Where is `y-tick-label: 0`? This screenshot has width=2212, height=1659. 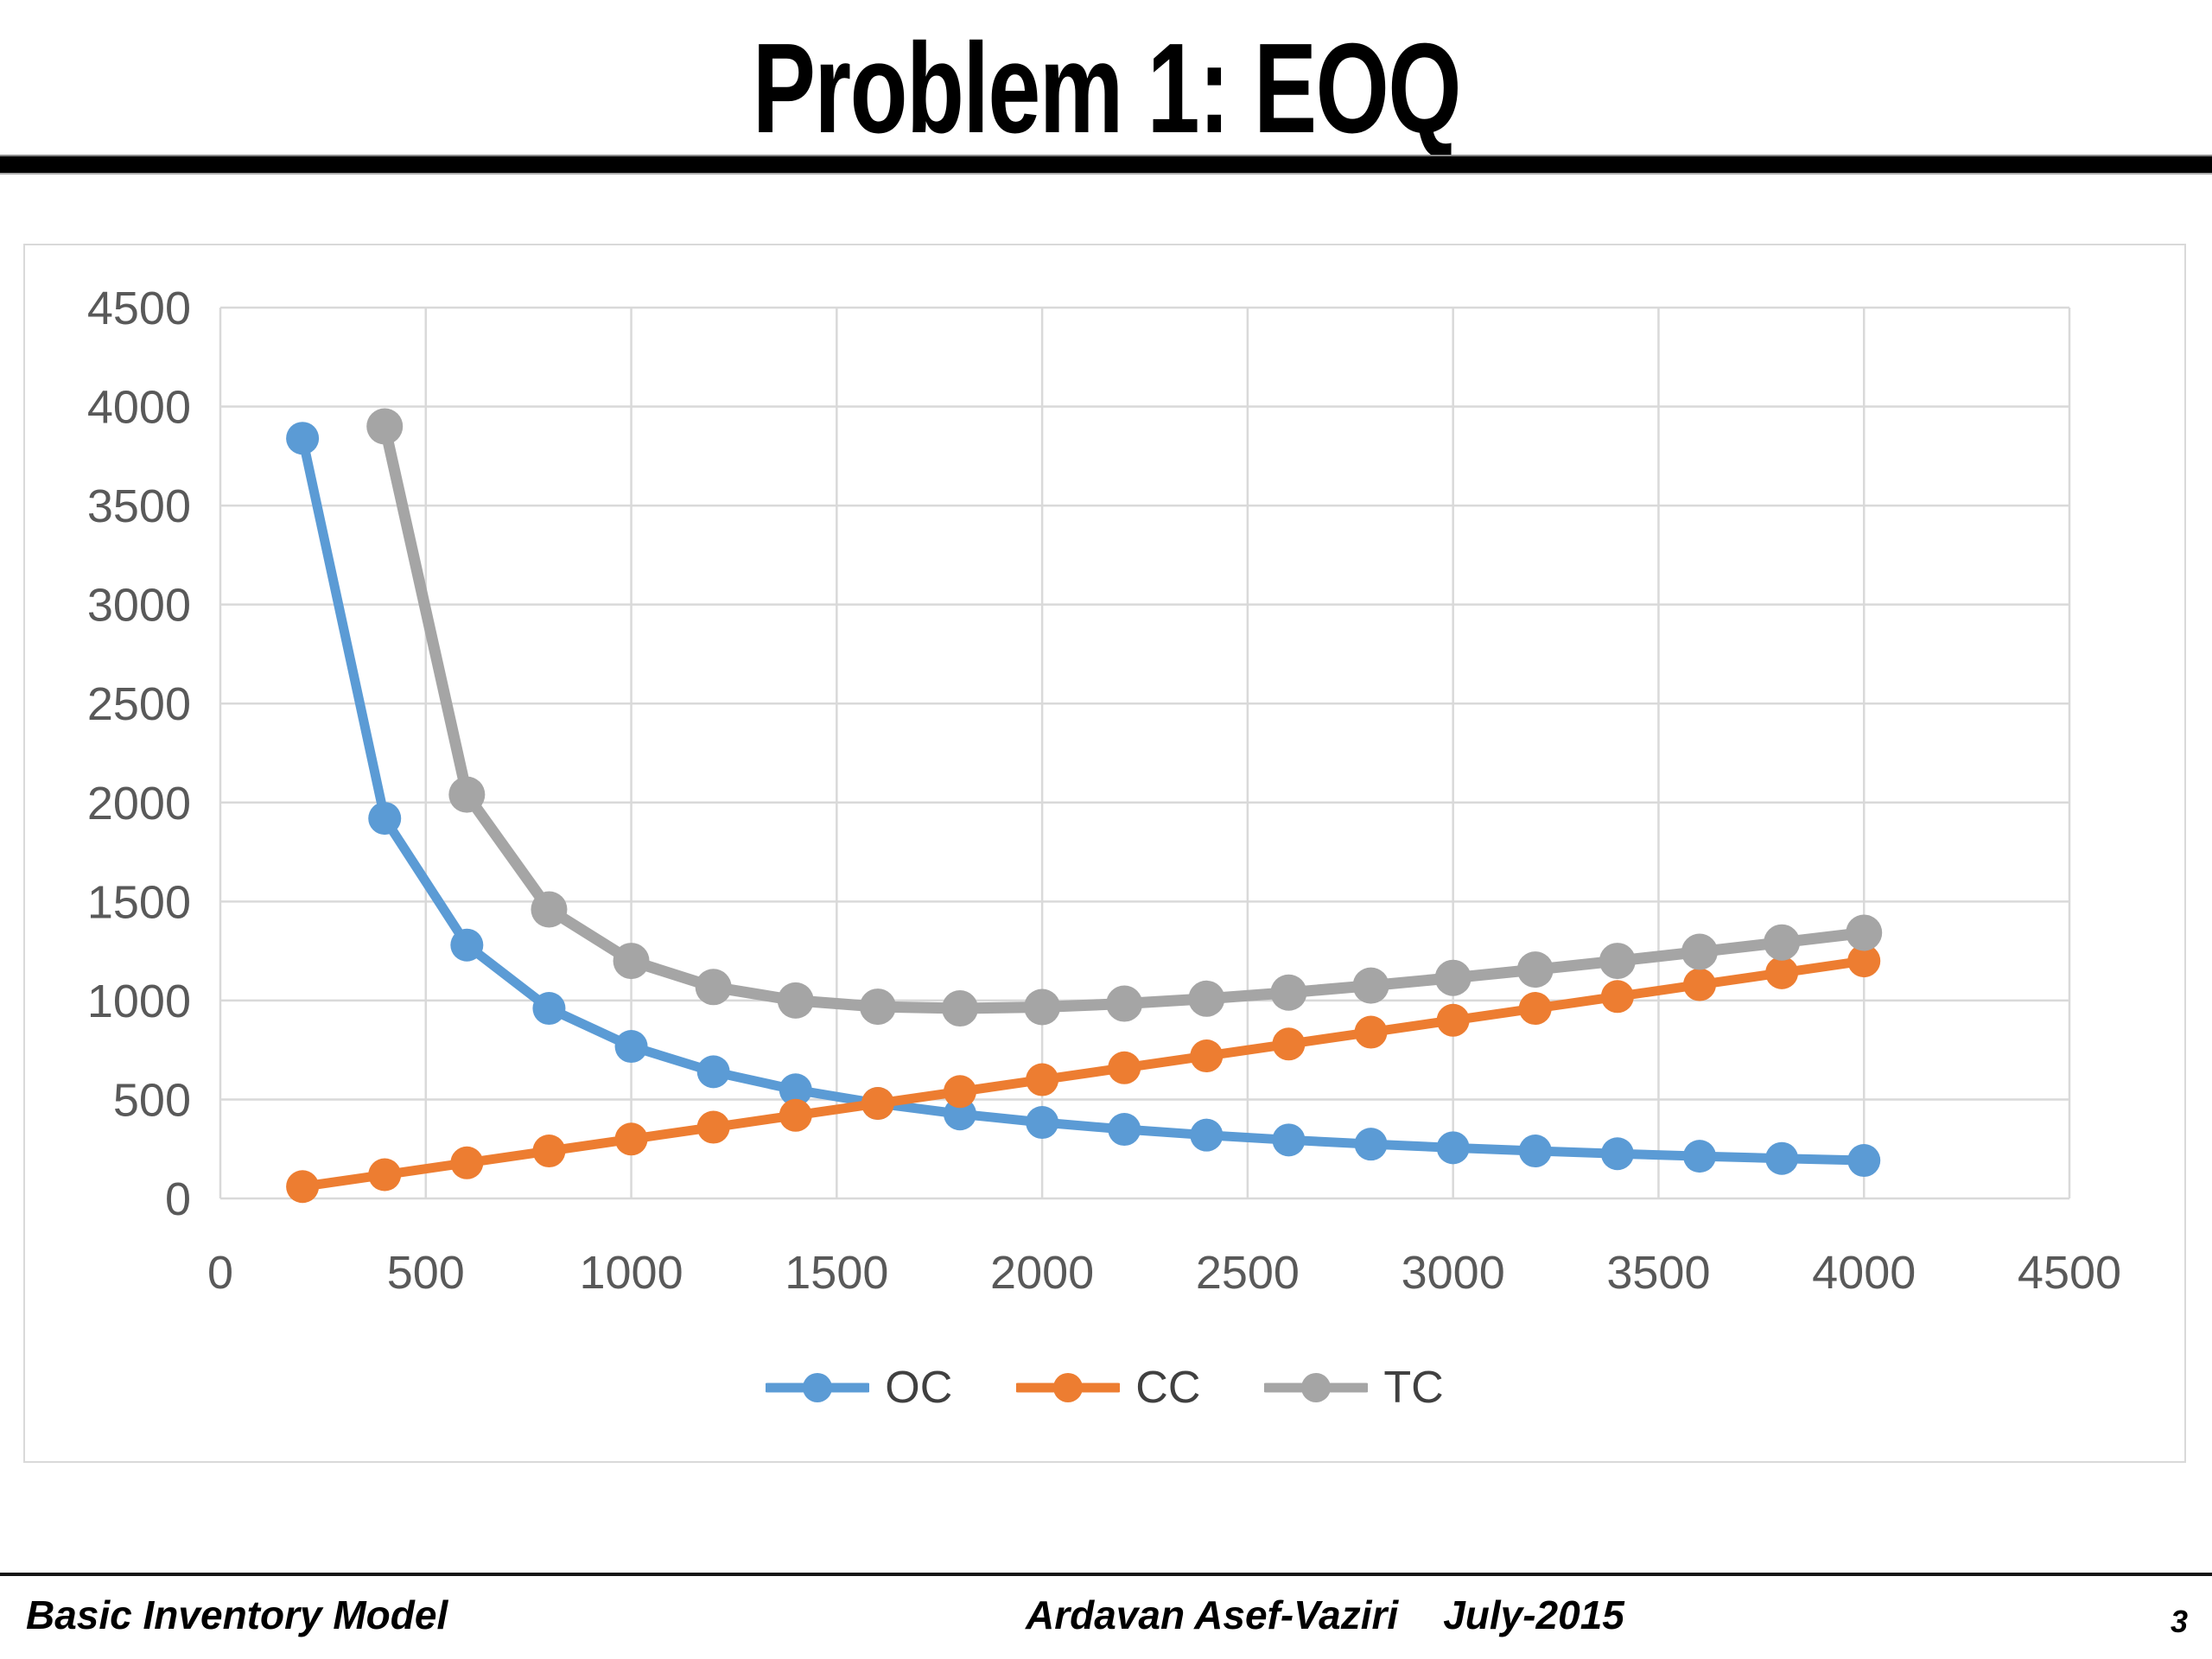
y-tick-label: 0 is located at coordinates (178, 1199).